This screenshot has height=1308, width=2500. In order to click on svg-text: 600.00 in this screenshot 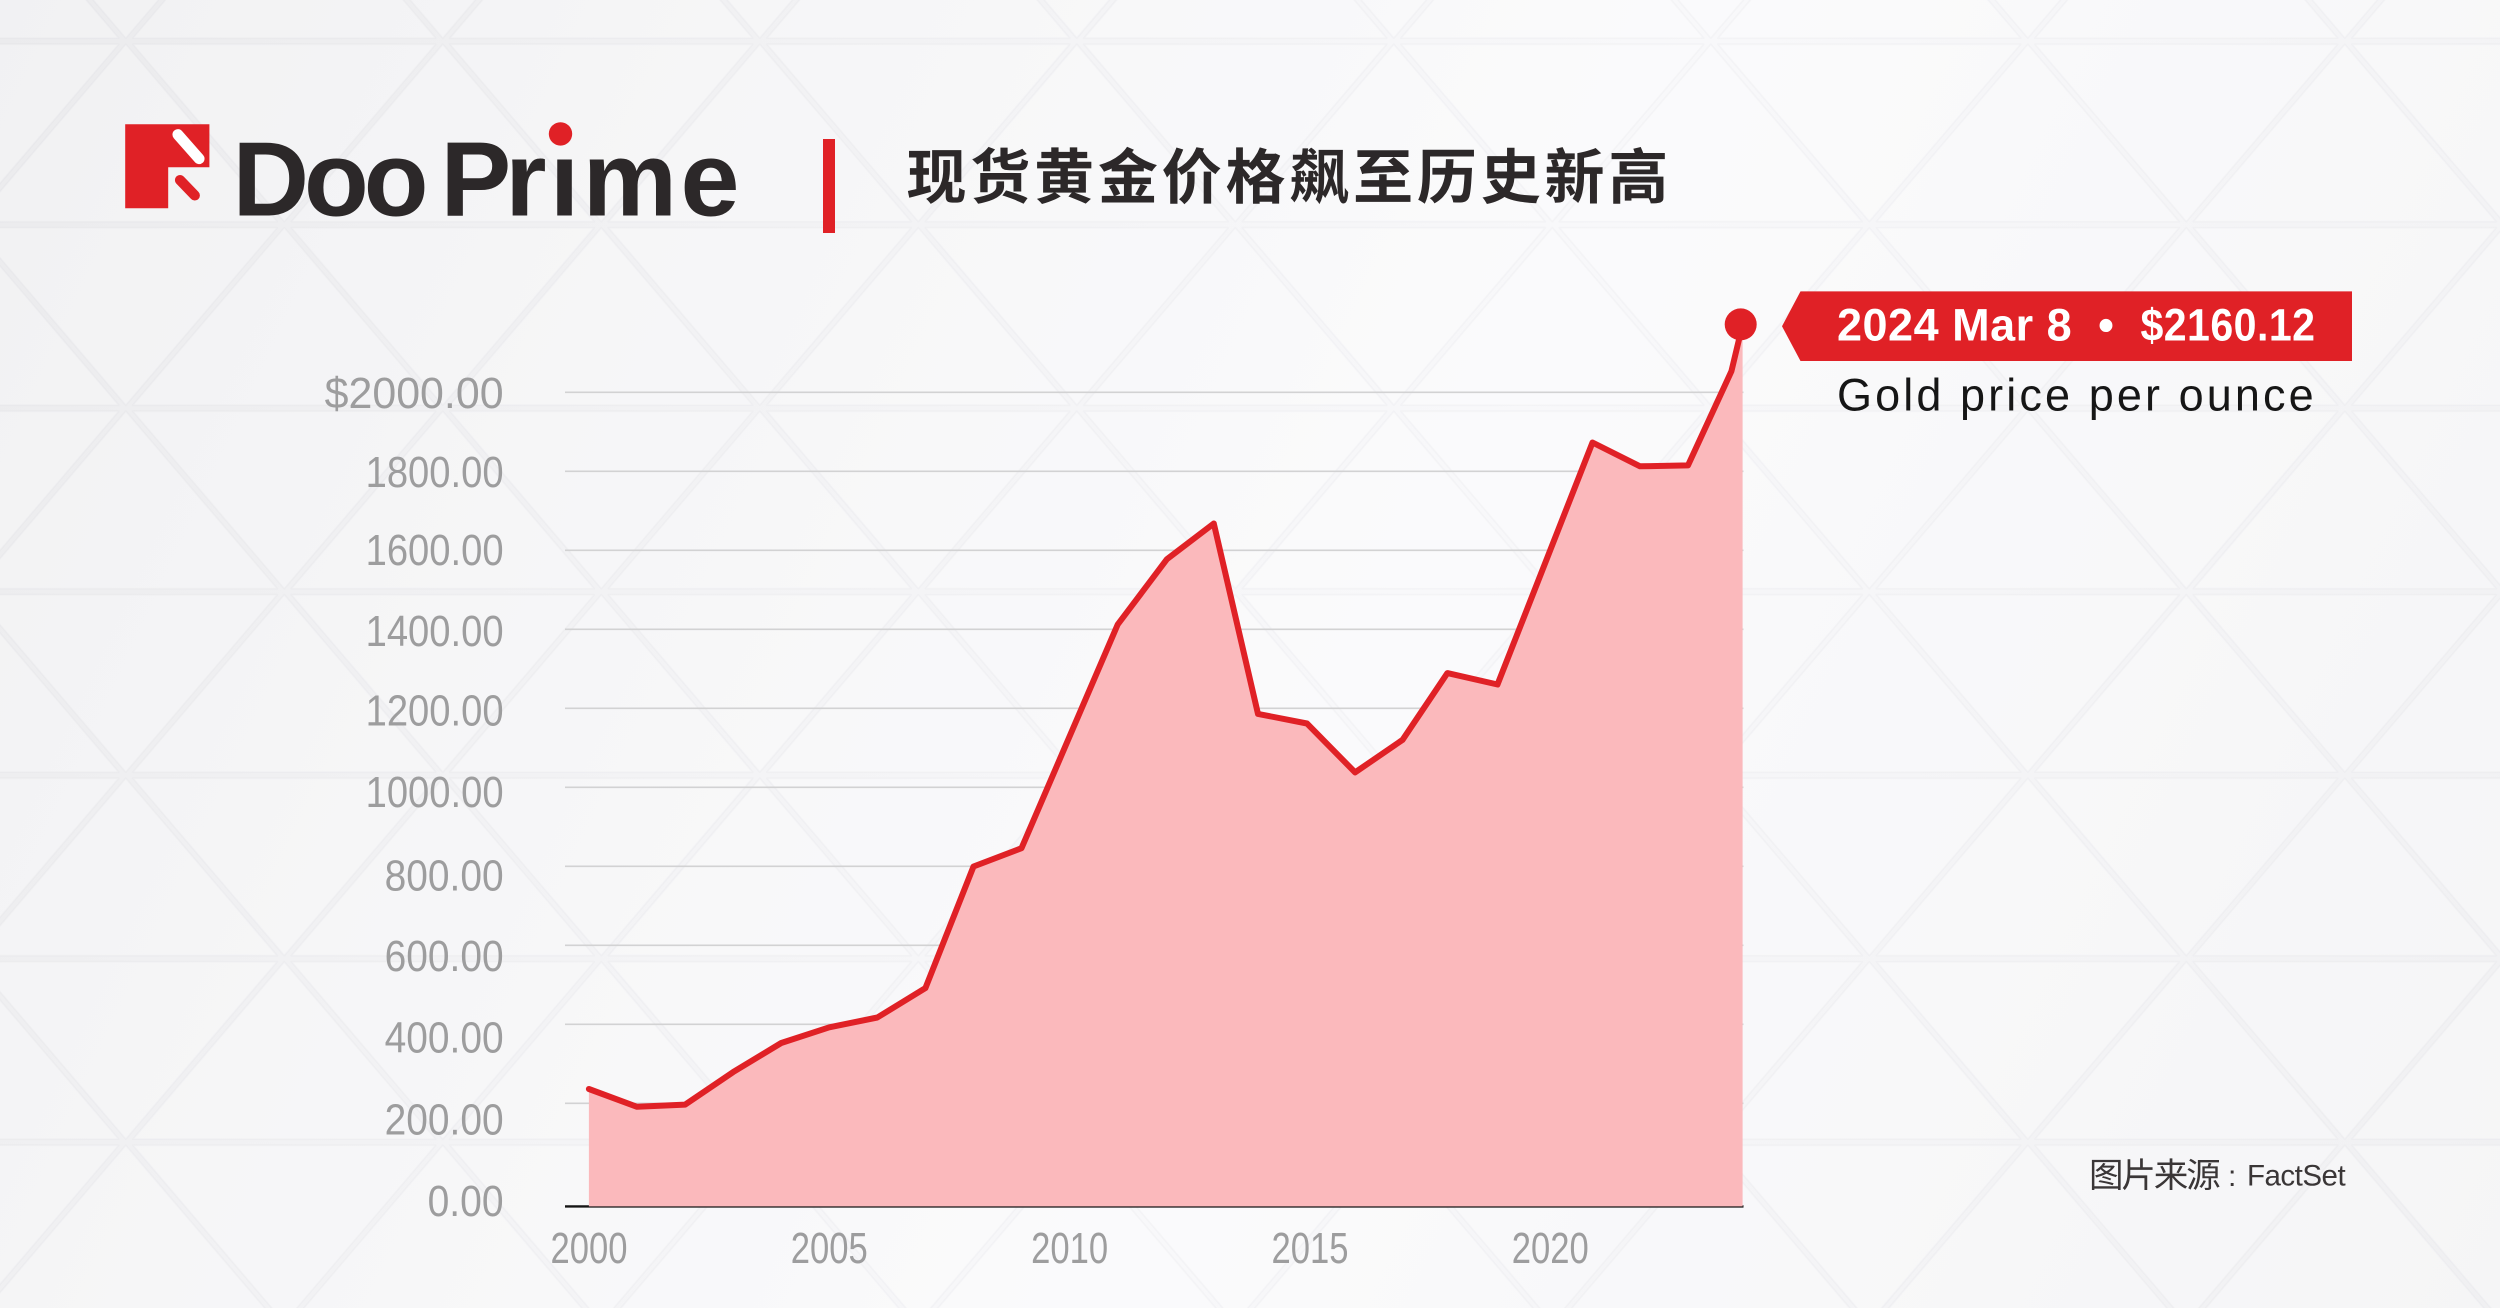, I will do `click(444, 956)`.